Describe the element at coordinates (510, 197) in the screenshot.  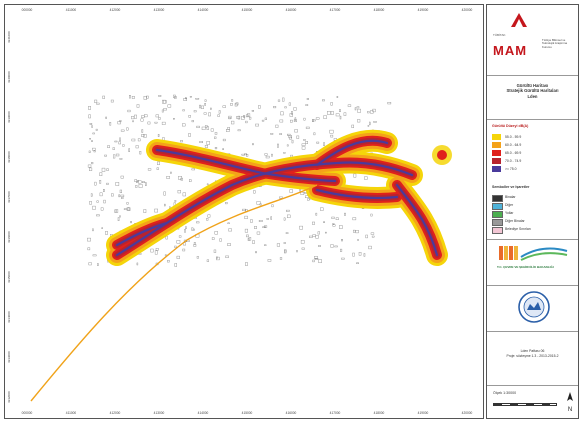
I see `symbol-label: Binalar` at that location.